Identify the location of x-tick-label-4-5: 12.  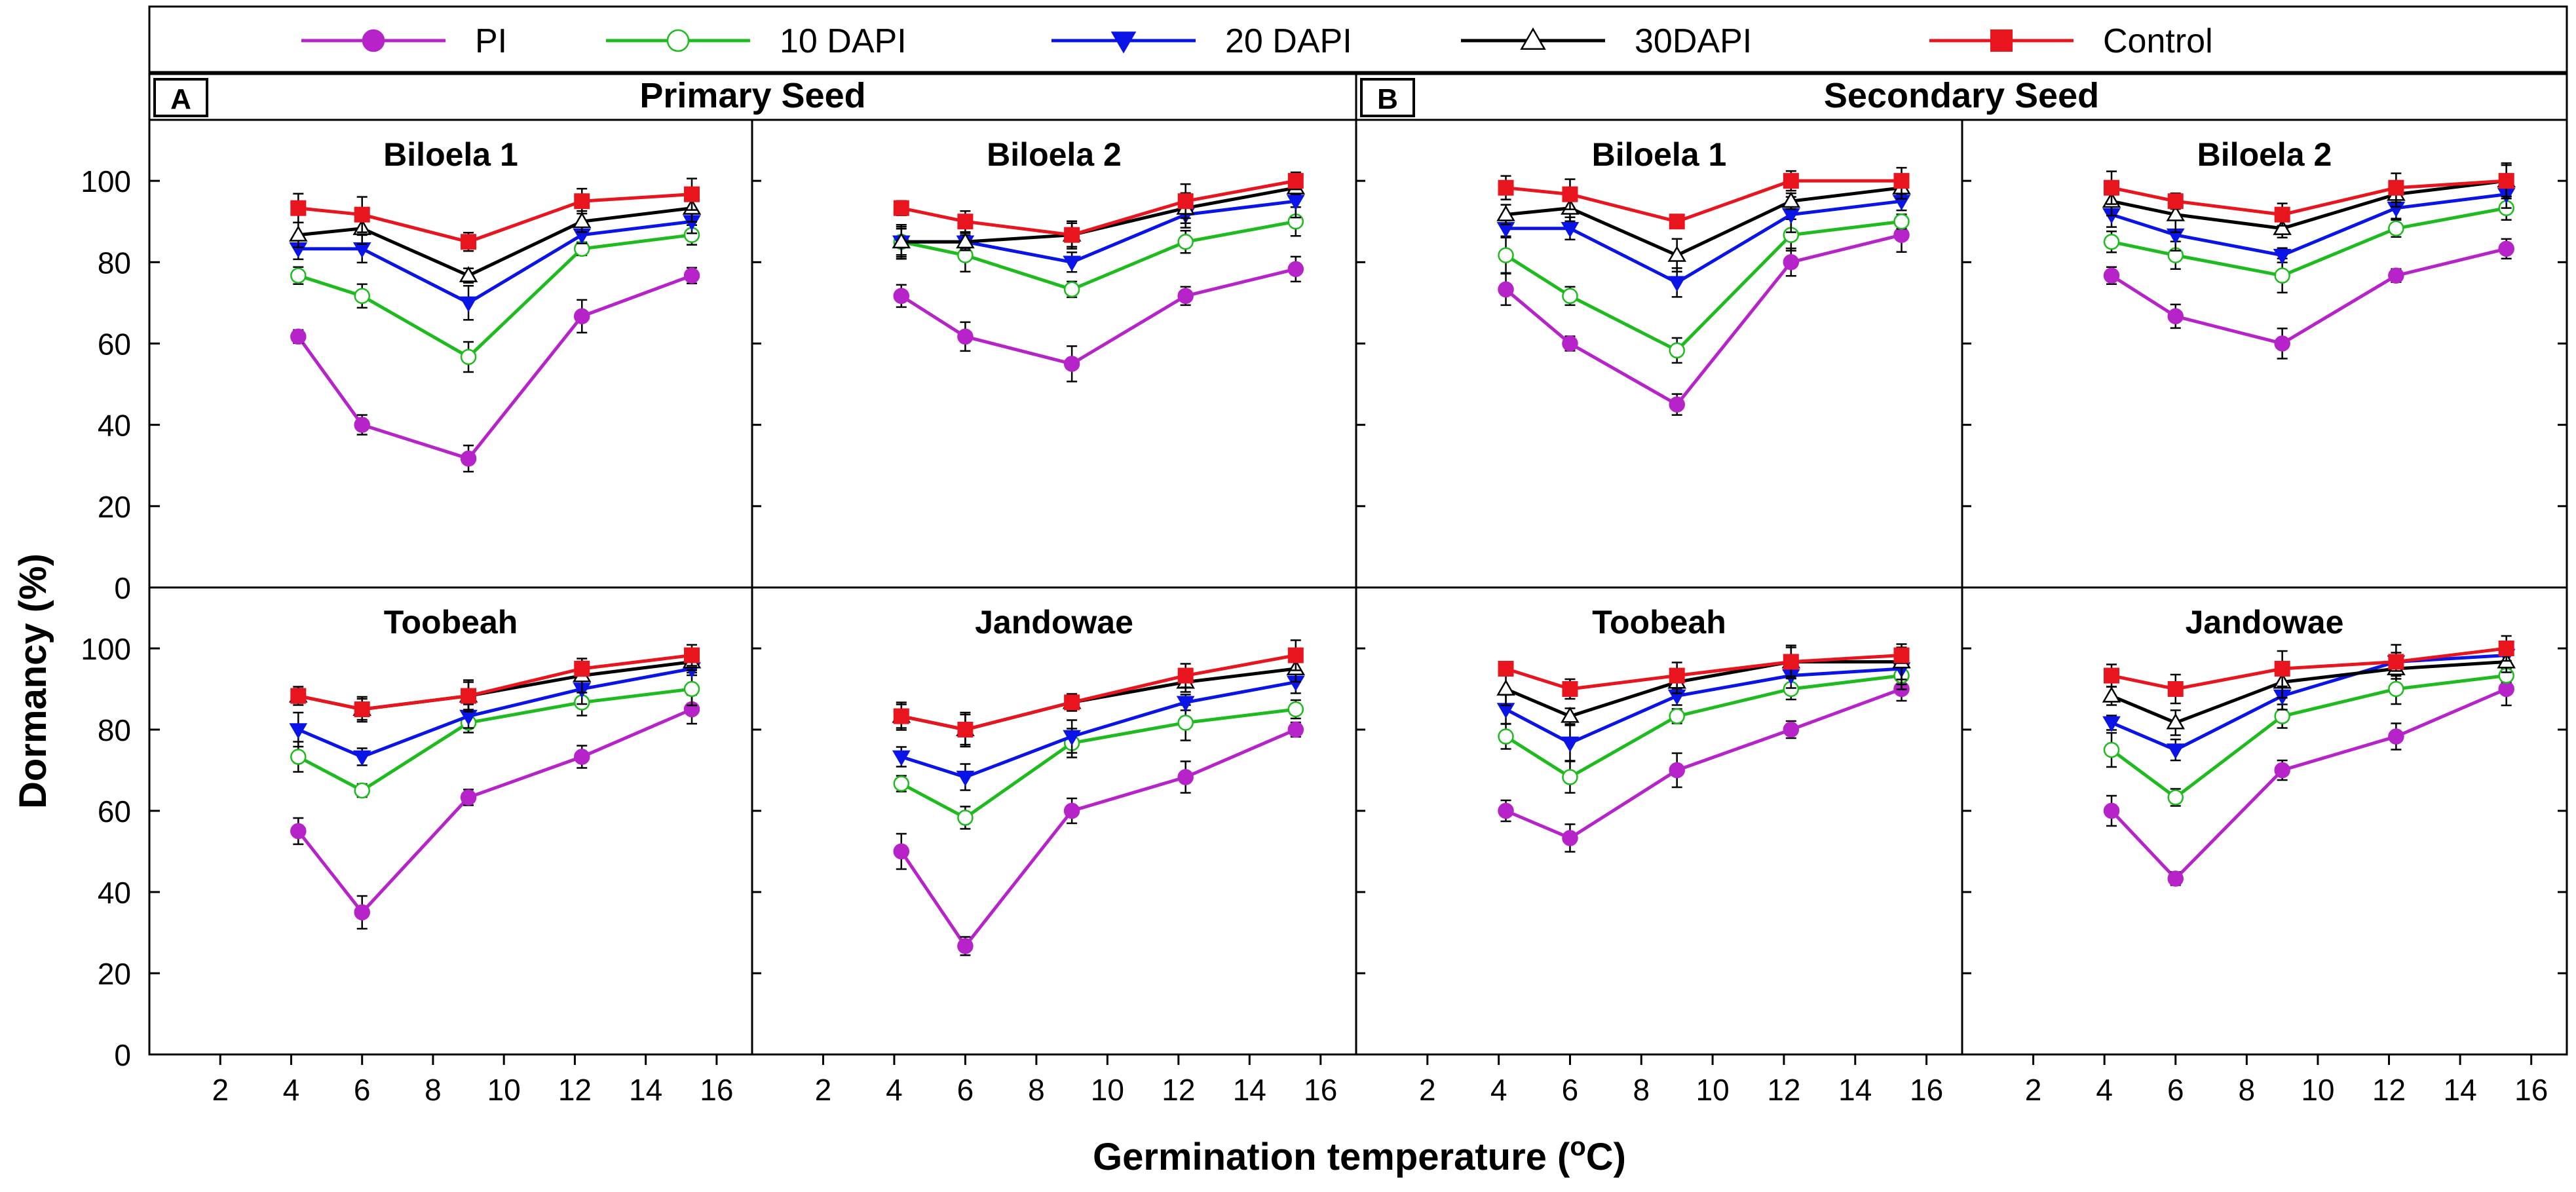
(575, 1090).